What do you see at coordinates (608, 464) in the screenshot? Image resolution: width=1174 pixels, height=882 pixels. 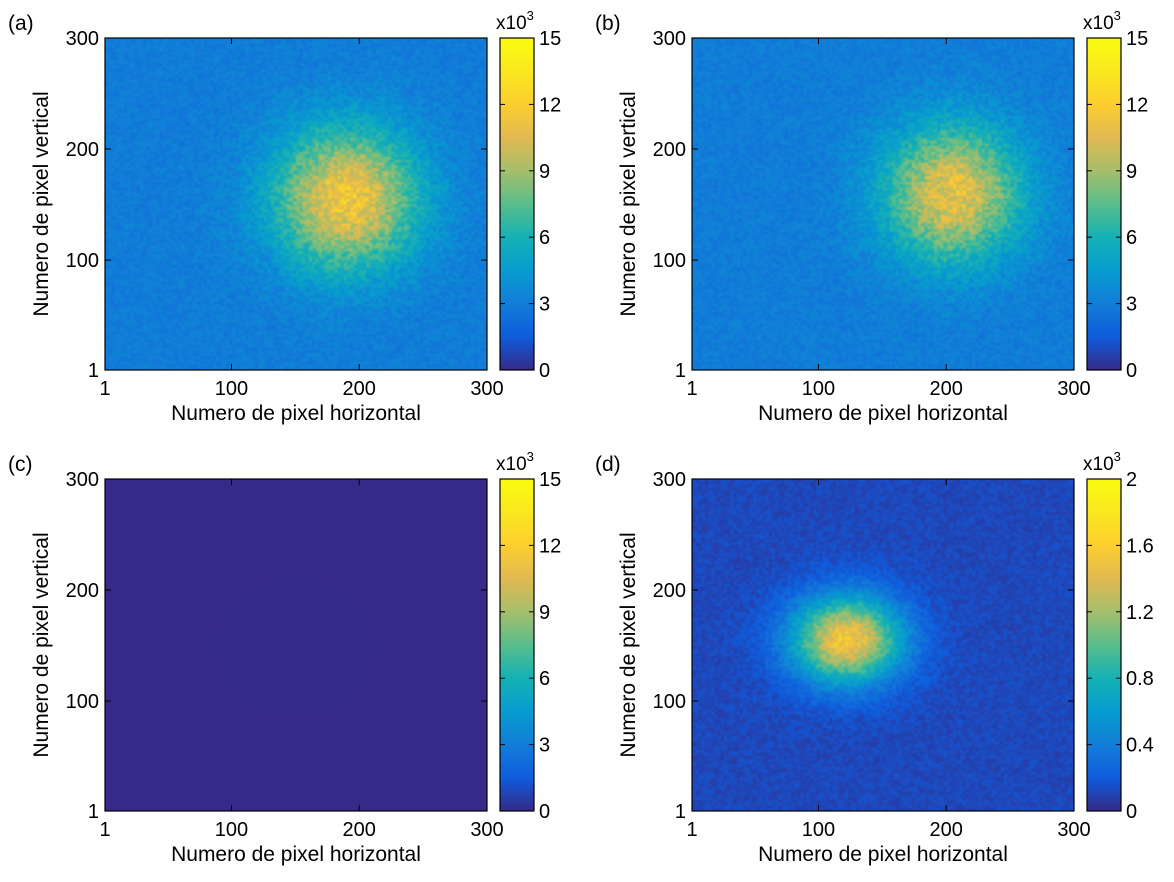 I see `panel-label: (d)` at bounding box center [608, 464].